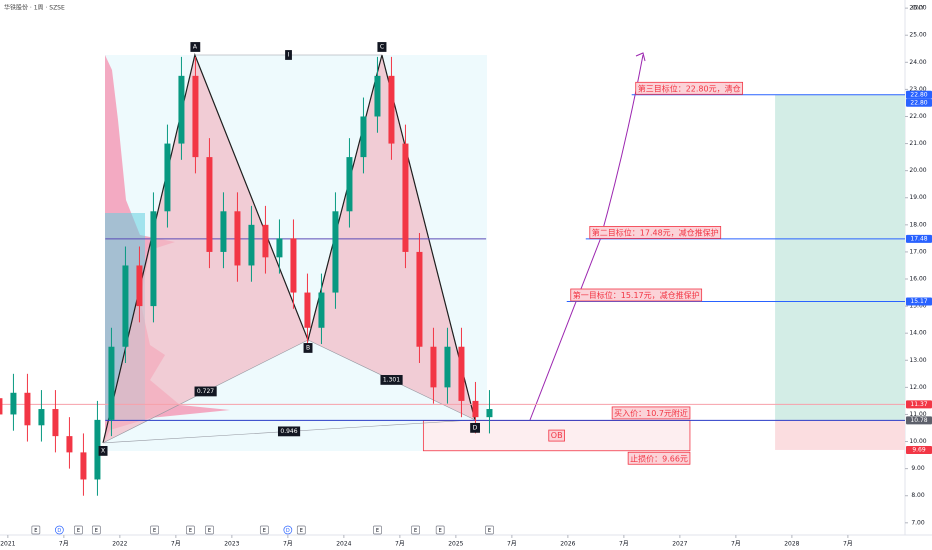  Describe the element at coordinates (791, 544) in the screenshot. I see `x-tick-label: 2028` at that location.